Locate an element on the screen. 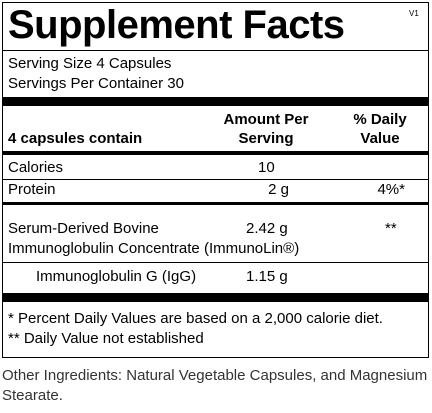 This screenshot has height=413, width=432. row-name: Calories is located at coordinates (36, 167).